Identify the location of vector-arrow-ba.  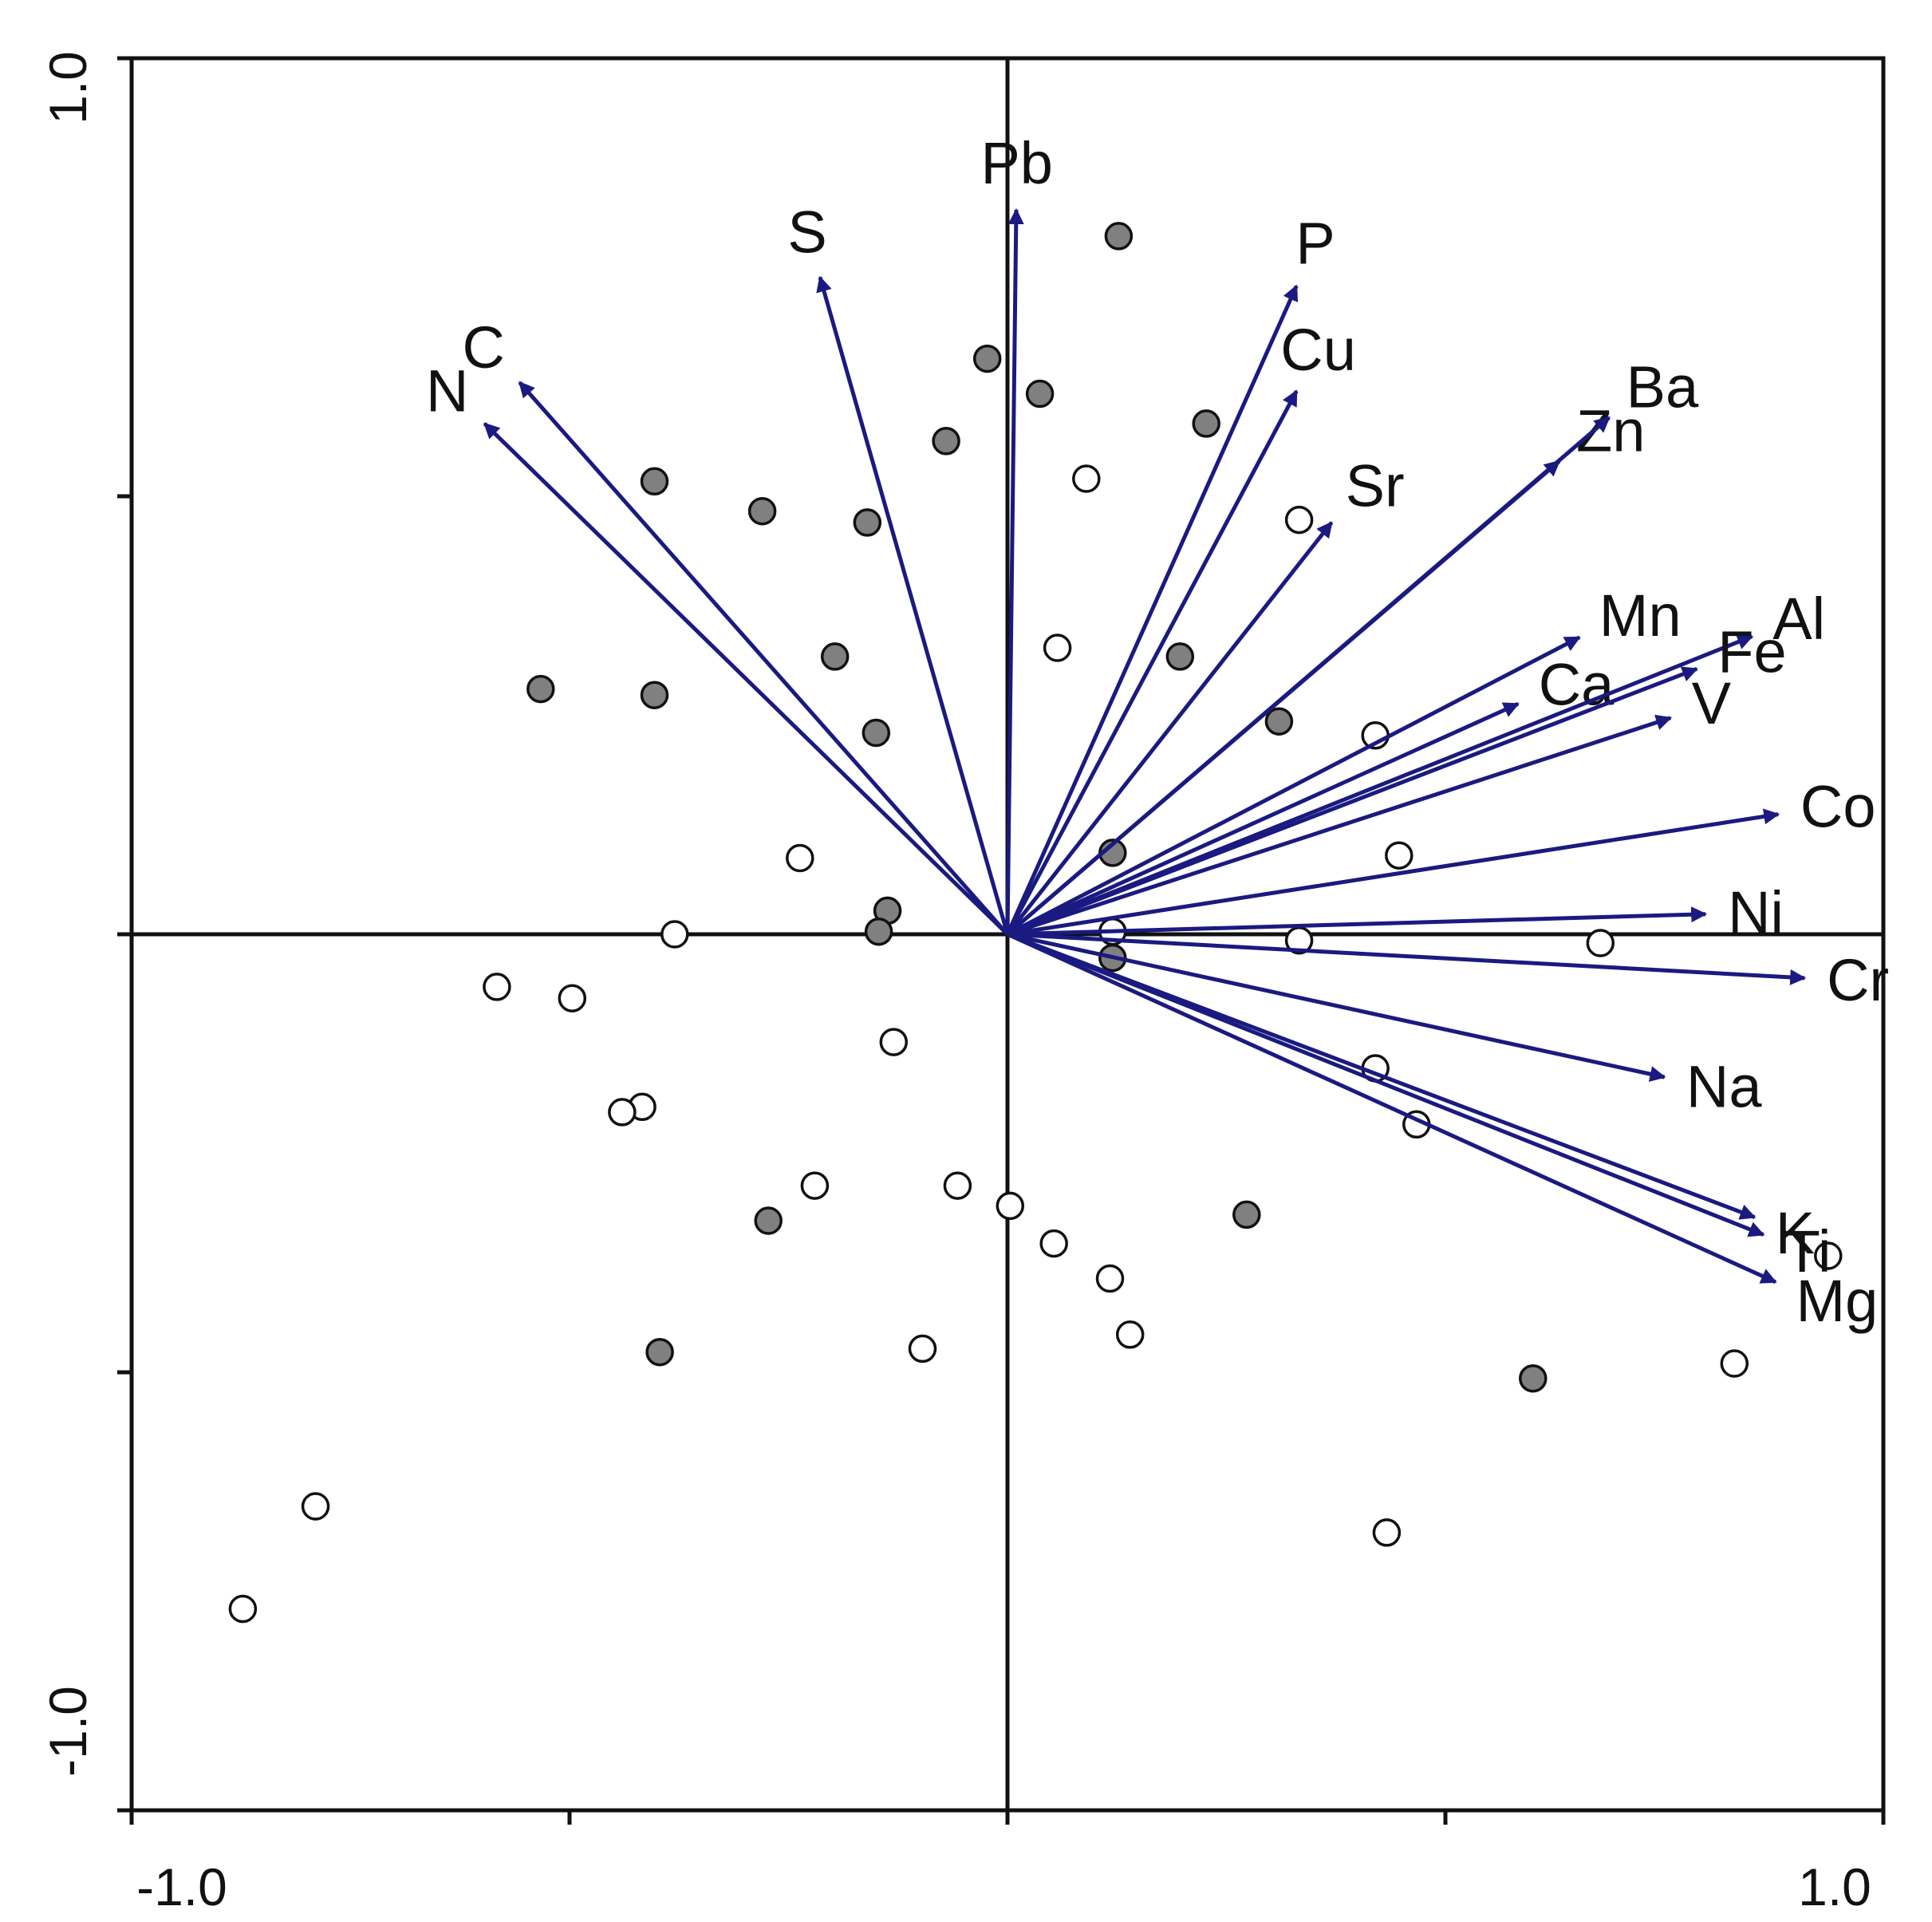
(1308, 676).